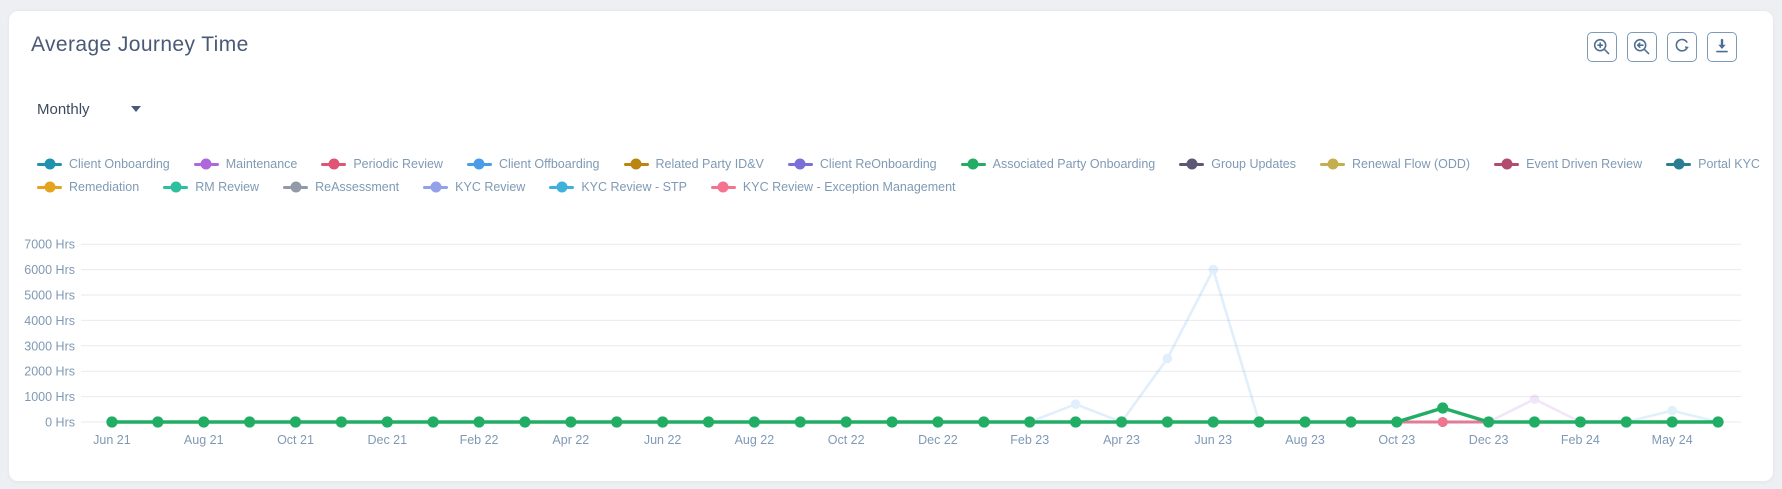 The height and width of the screenshot is (489, 1782). I want to click on legend-item-label: KYC Review, so click(490, 187).